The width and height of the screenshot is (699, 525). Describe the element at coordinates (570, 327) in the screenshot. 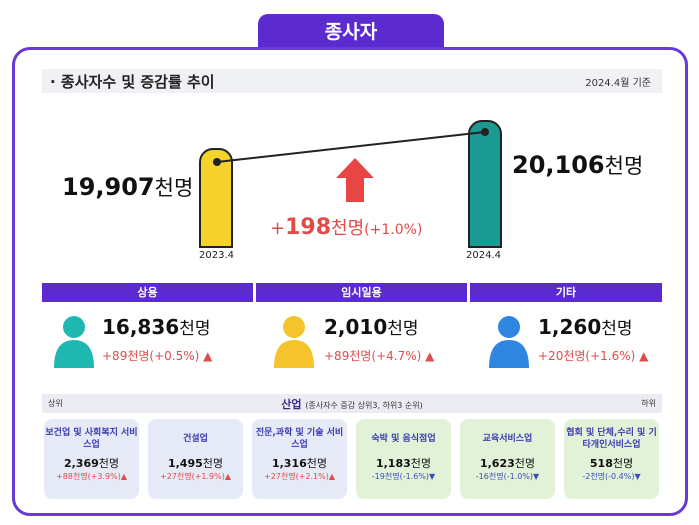

I see `other-number: 1,260` at that location.